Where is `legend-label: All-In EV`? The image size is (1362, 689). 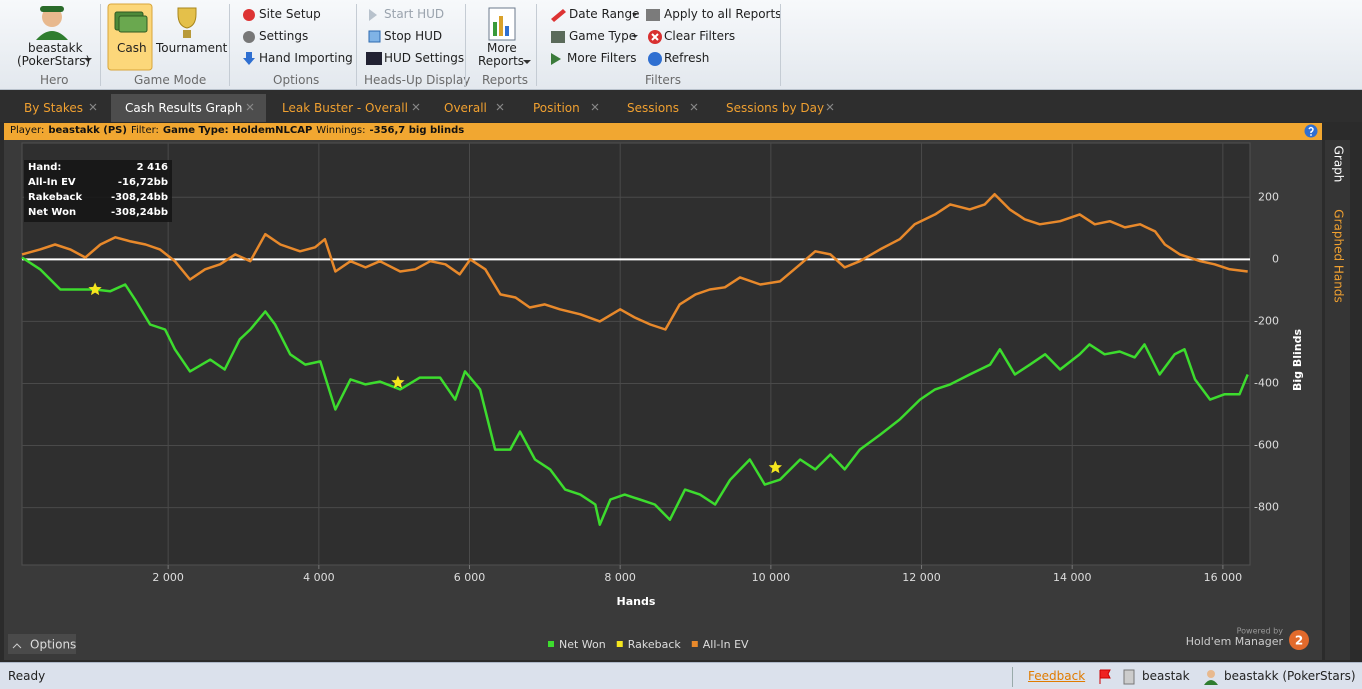
legend-label: All-In EV is located at coordinates (726, 644).